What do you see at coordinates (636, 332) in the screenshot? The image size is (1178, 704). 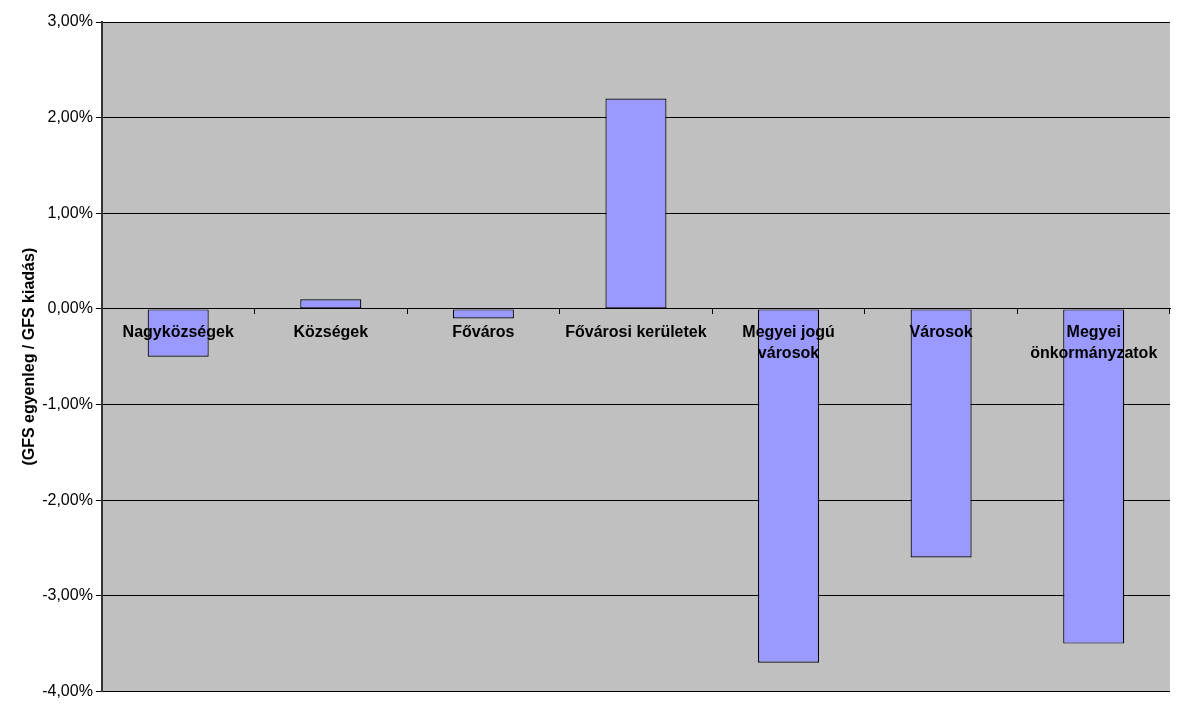 I see `x-tick-label: Fővárosi kerületek` at bounding box center [636, 332].